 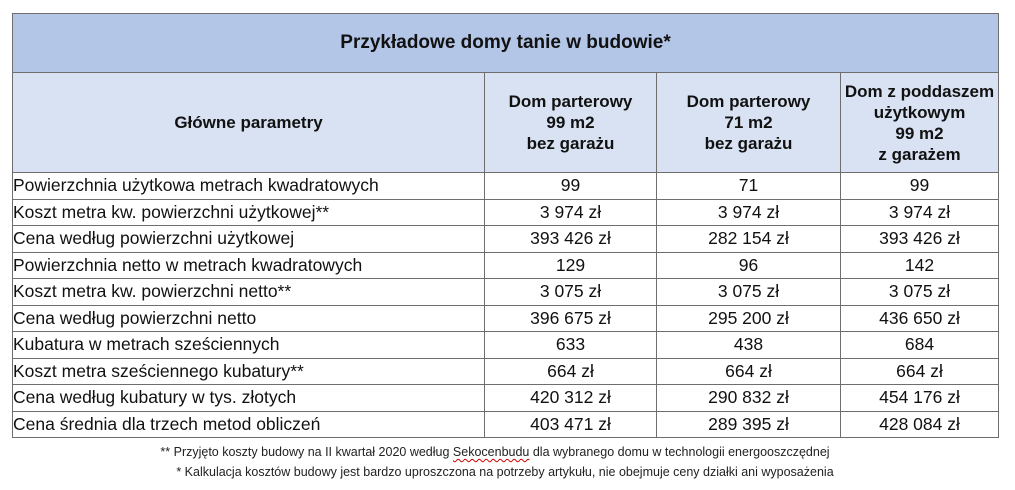 I want to click on header-column-1: Dom parterowy 99 m2 bez garażu, so click(x=570, y=122).